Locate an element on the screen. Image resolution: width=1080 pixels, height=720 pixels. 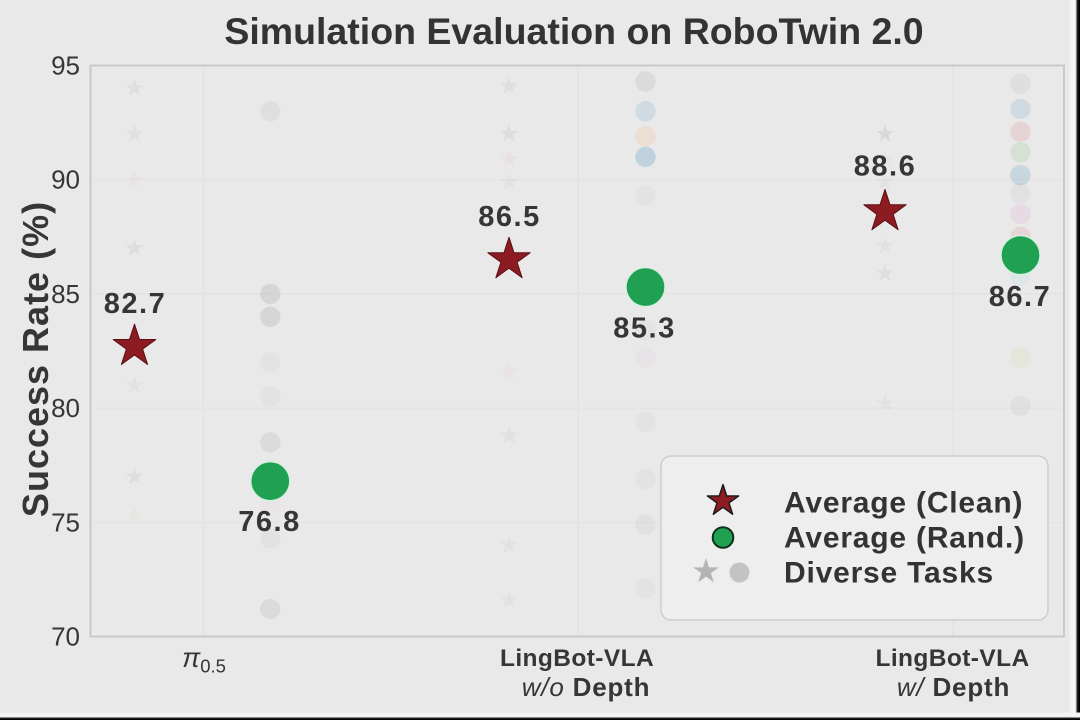
svg-text:Simulation Evaluation on RoboT: Simulation Evaluation on RoboTwin 2.0 is located at coordinates (573, 31).